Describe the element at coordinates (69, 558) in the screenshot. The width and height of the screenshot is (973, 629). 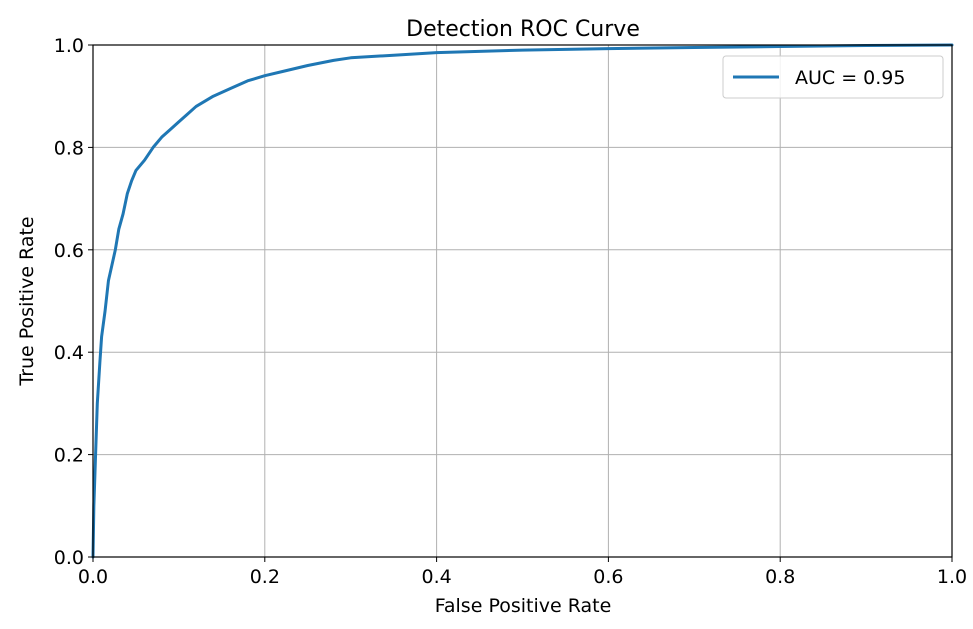
I see `y-tick-label: 0.0` at that location.